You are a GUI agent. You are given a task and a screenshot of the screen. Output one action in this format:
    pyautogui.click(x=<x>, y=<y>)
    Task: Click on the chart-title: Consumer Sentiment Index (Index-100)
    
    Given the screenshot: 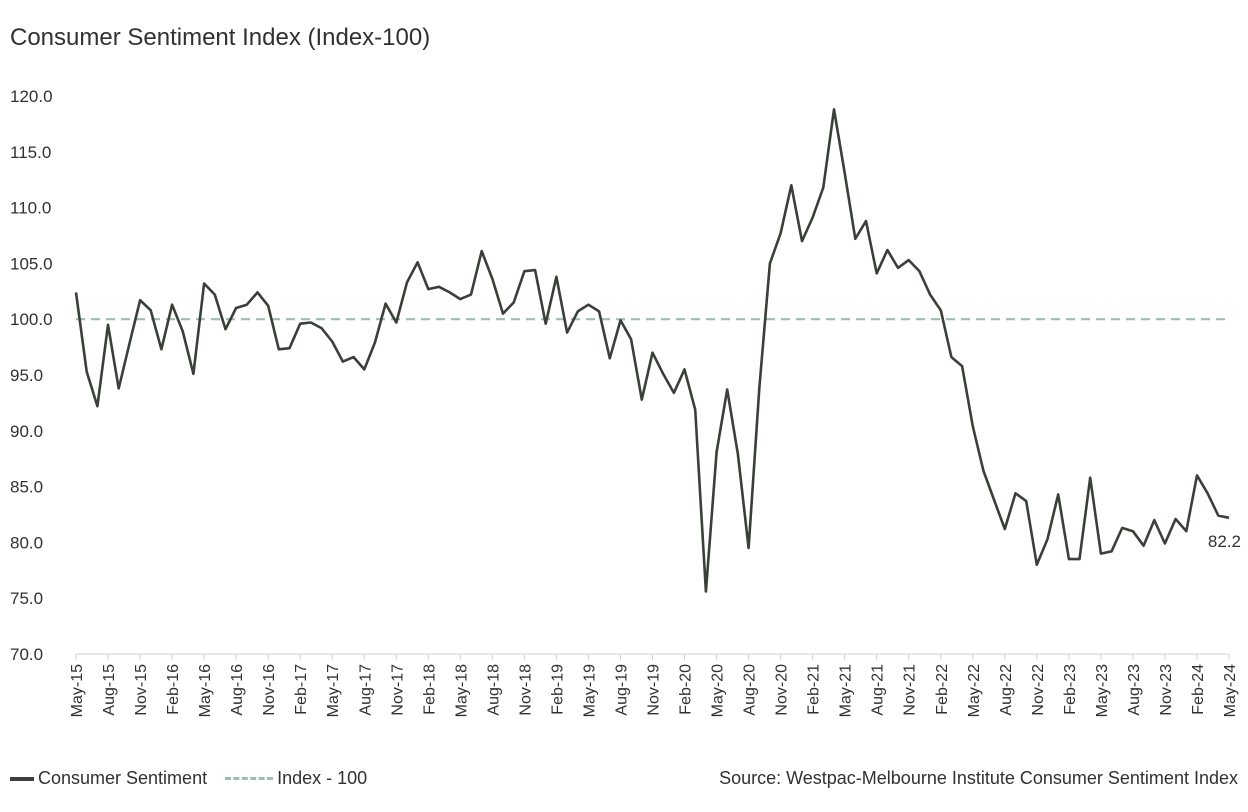 What is the action you would take?
    pyautogui.click(x=220, y=37)
    